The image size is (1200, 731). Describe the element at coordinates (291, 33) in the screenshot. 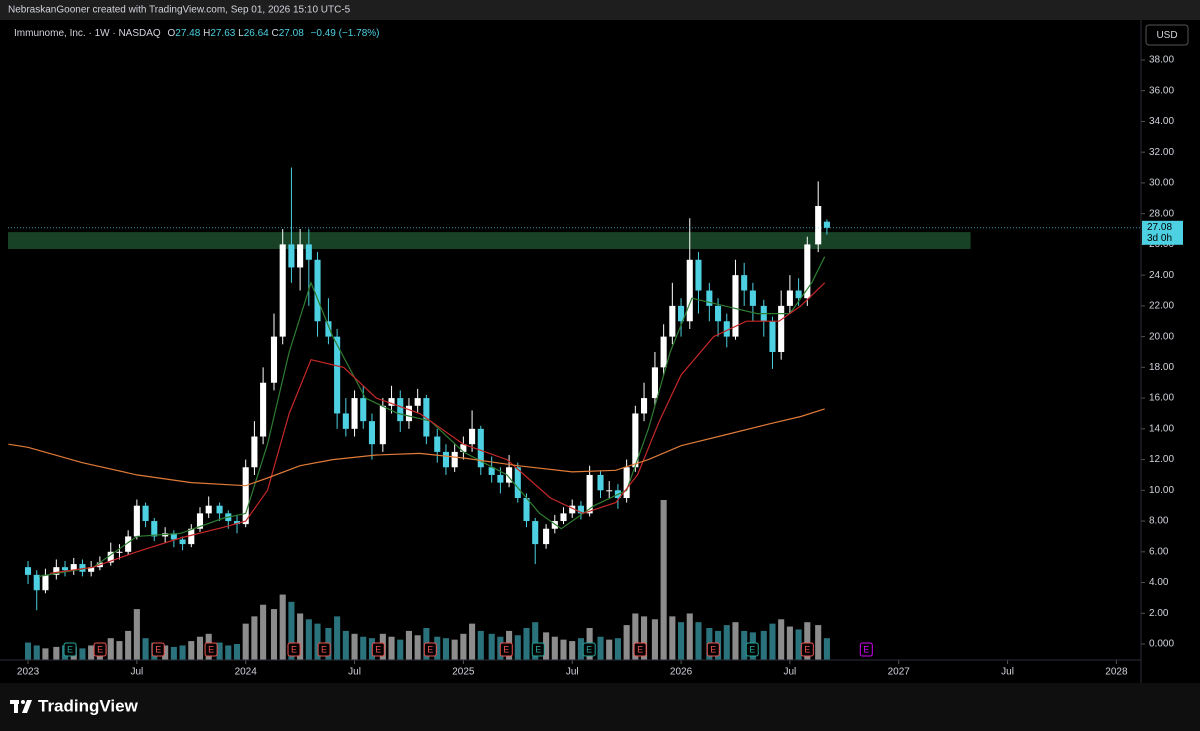

I see `legend-value: 27.08` at that location.